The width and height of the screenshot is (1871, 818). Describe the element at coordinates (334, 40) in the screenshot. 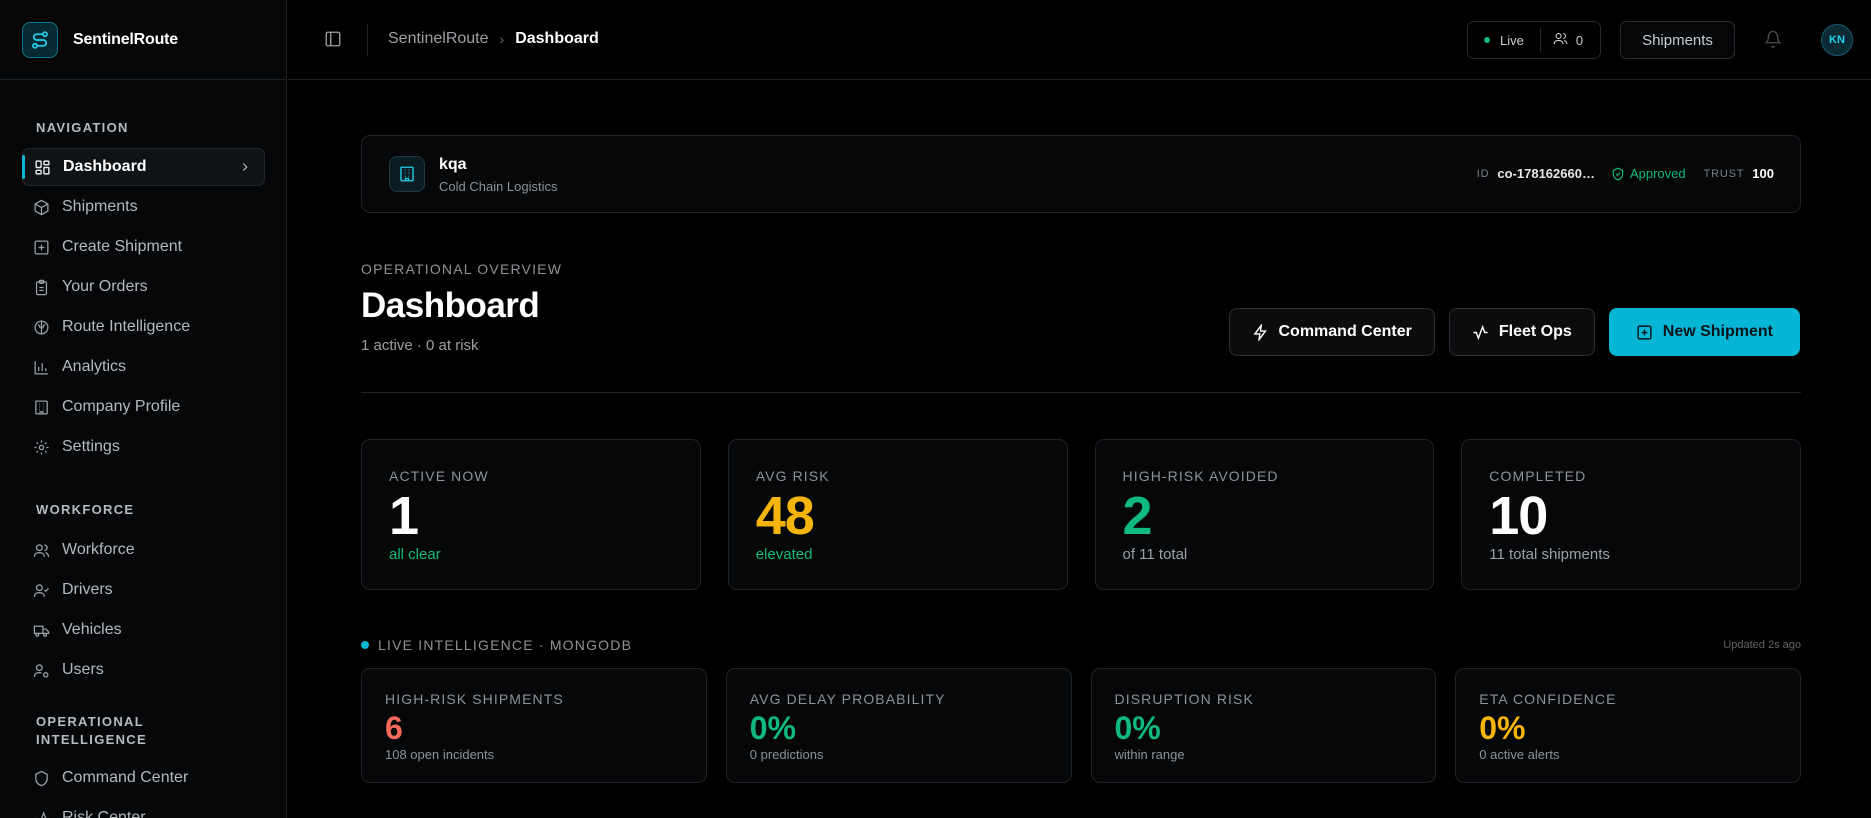

I see `sidebar-toggle-icon` at that location.